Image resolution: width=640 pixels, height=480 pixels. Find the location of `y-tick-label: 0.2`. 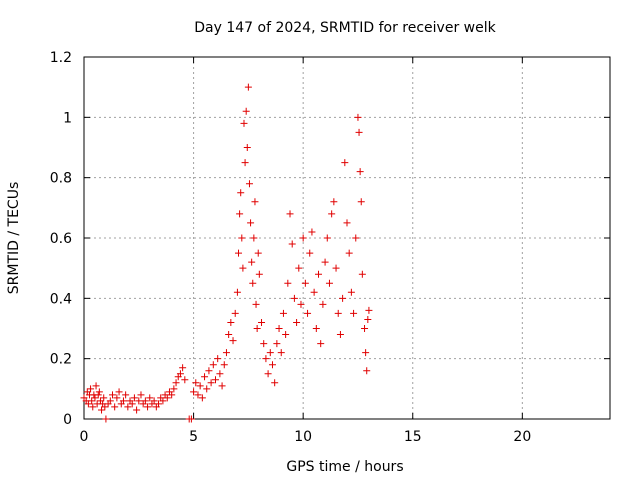

y-tick-label: 0.2 is located at coordinates (61, 360).